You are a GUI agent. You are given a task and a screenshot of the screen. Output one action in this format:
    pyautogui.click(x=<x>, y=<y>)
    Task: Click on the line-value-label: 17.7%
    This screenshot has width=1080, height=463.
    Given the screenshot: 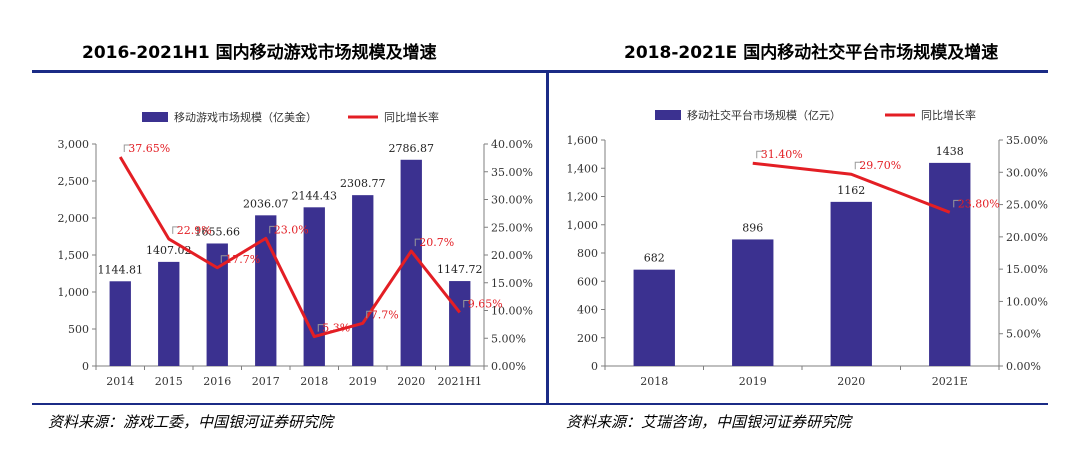 What is the action you would take?
    pyautogui.click(x=242, y=259)
    